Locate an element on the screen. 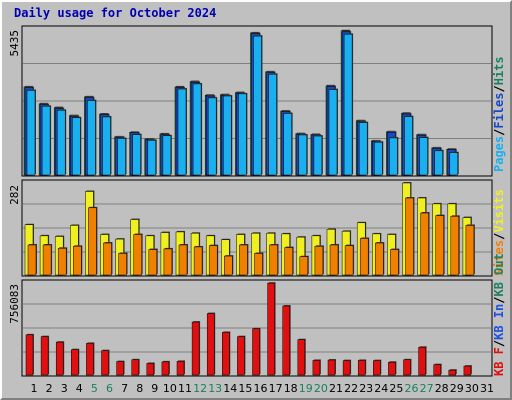 The width and height of the screenshot is (512, 400). legend-kbytes: KB F/KB In/KB Out is located at coordinates (499, 314).